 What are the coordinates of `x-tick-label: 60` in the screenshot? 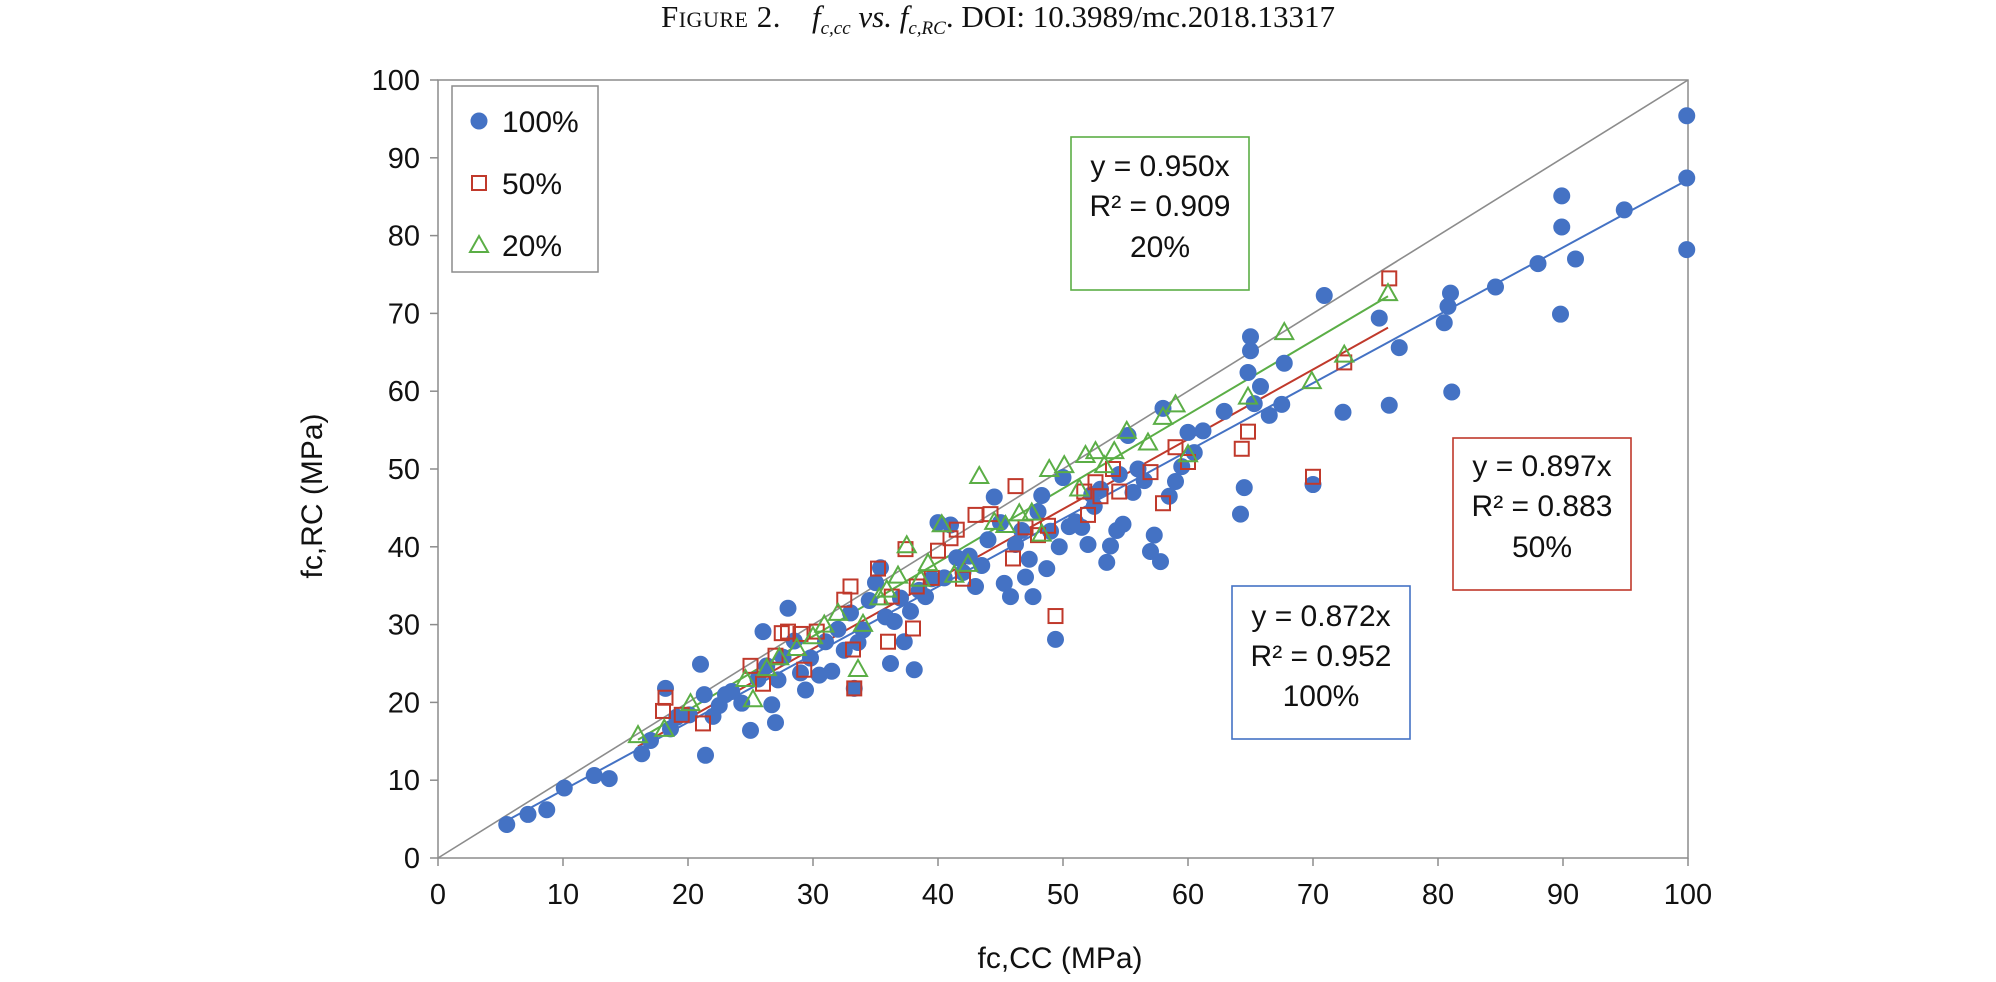 It's located at (1188, 895).